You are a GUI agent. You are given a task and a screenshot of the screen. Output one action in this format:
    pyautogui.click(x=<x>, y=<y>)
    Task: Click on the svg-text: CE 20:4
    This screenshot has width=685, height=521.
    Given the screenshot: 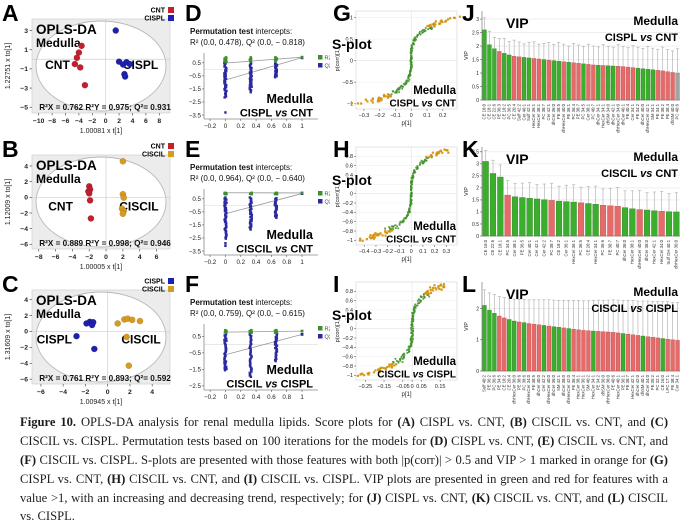 What is the action you would take?
    pyautogui.click(x=508, y=382)
    